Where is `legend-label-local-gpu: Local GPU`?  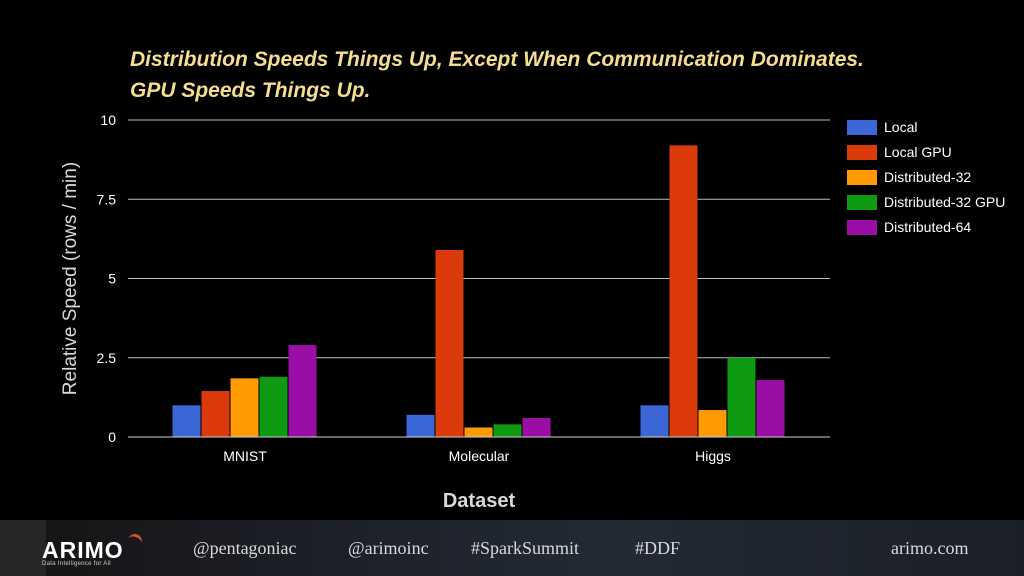
legend-label-local-gpu: Local GPU is located at coordinates (918, 152).